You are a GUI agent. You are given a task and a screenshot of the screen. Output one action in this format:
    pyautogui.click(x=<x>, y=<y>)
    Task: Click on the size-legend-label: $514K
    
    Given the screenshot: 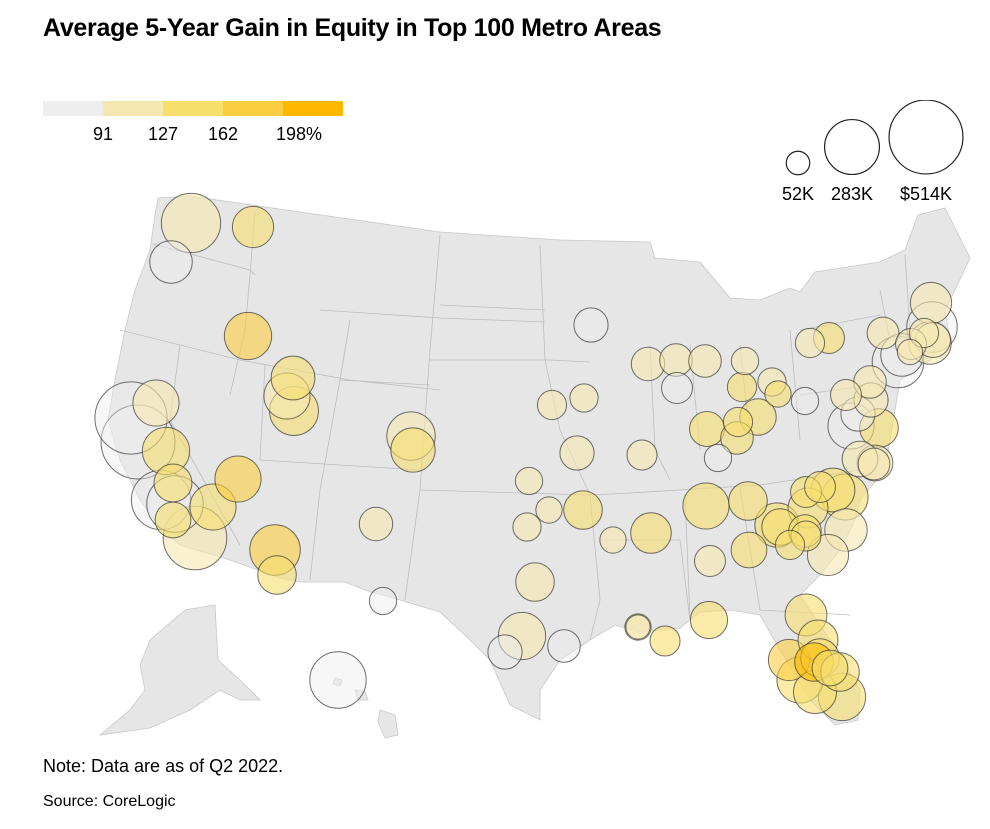 What is the action you would take?
    pyautogui.click(x=926, y=194)
    